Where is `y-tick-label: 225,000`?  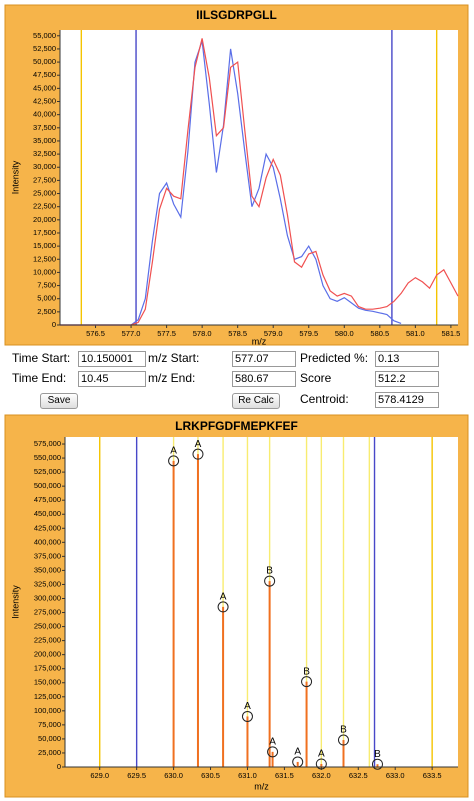
y-tick-label: 225,000 is located at coordinates (47, 640).